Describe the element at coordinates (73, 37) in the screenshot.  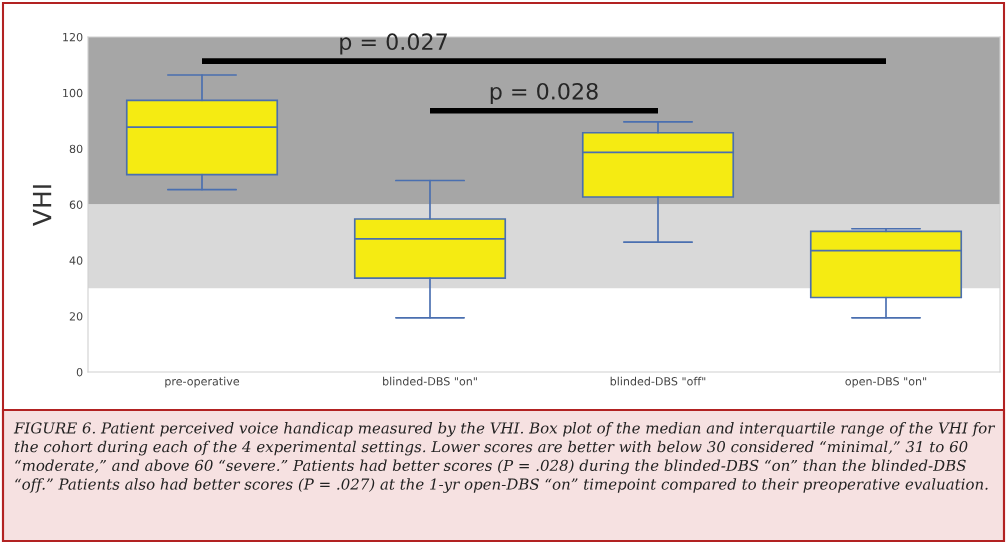
I see `y-tick-label: 120` at that location.